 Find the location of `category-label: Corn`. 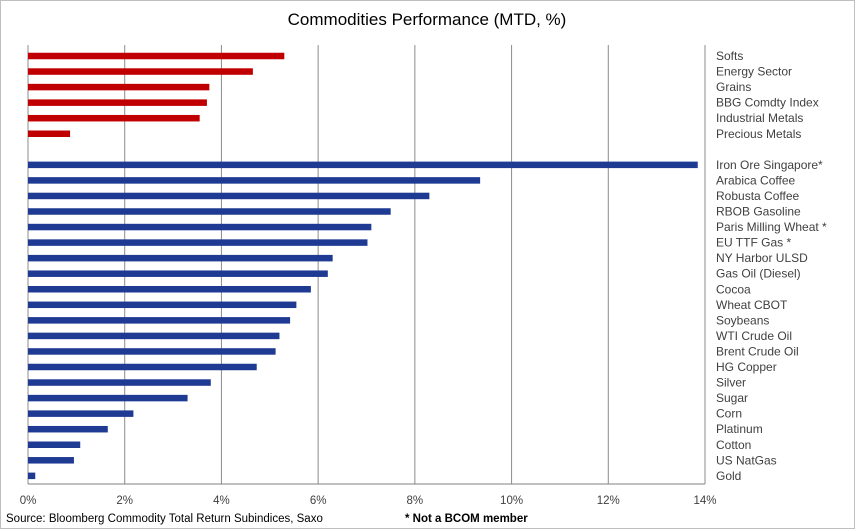

category-label: Corn is located at coordinates (729, 414).